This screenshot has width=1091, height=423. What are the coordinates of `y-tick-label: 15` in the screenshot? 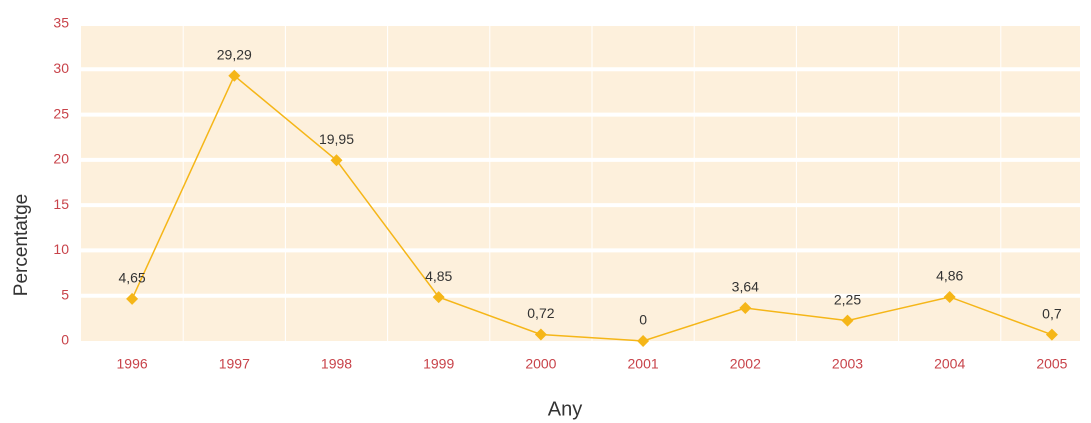 It's located at (61, 204).